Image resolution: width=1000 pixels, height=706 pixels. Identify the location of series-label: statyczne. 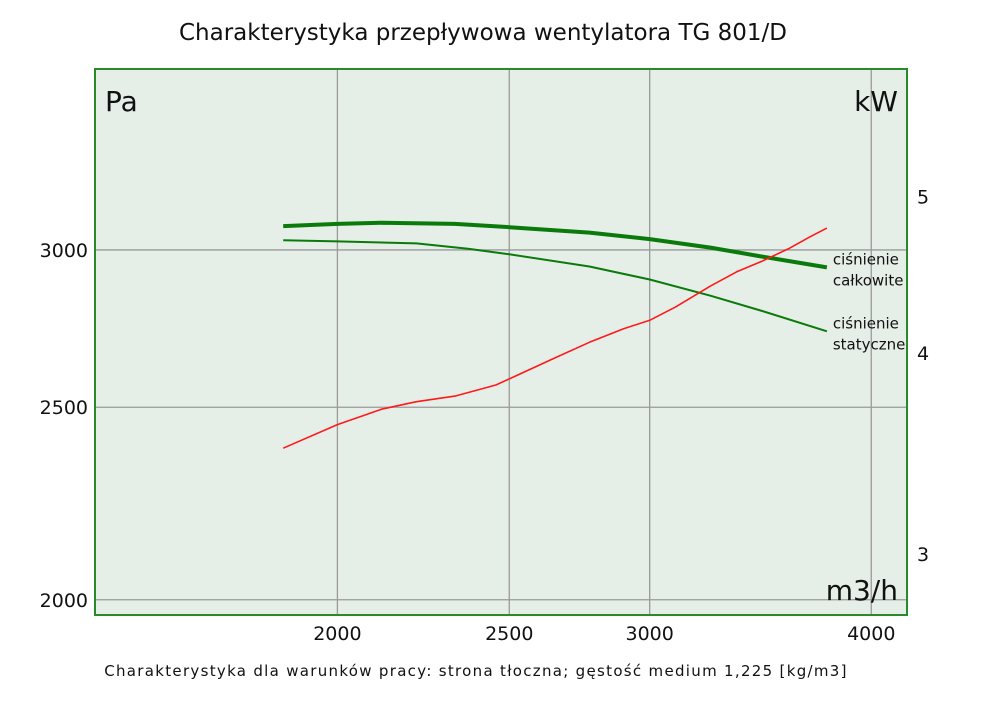
(869, 344).